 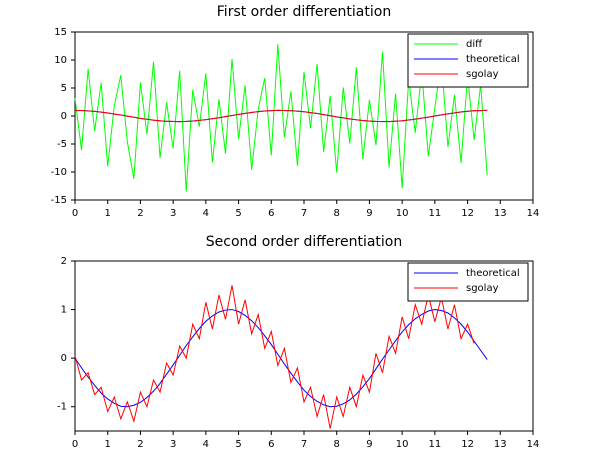 What do you see at coordinates (304, 12) in the screenshot?
I see `chart-title: First order differentiation` at bounding box center [304, 12].